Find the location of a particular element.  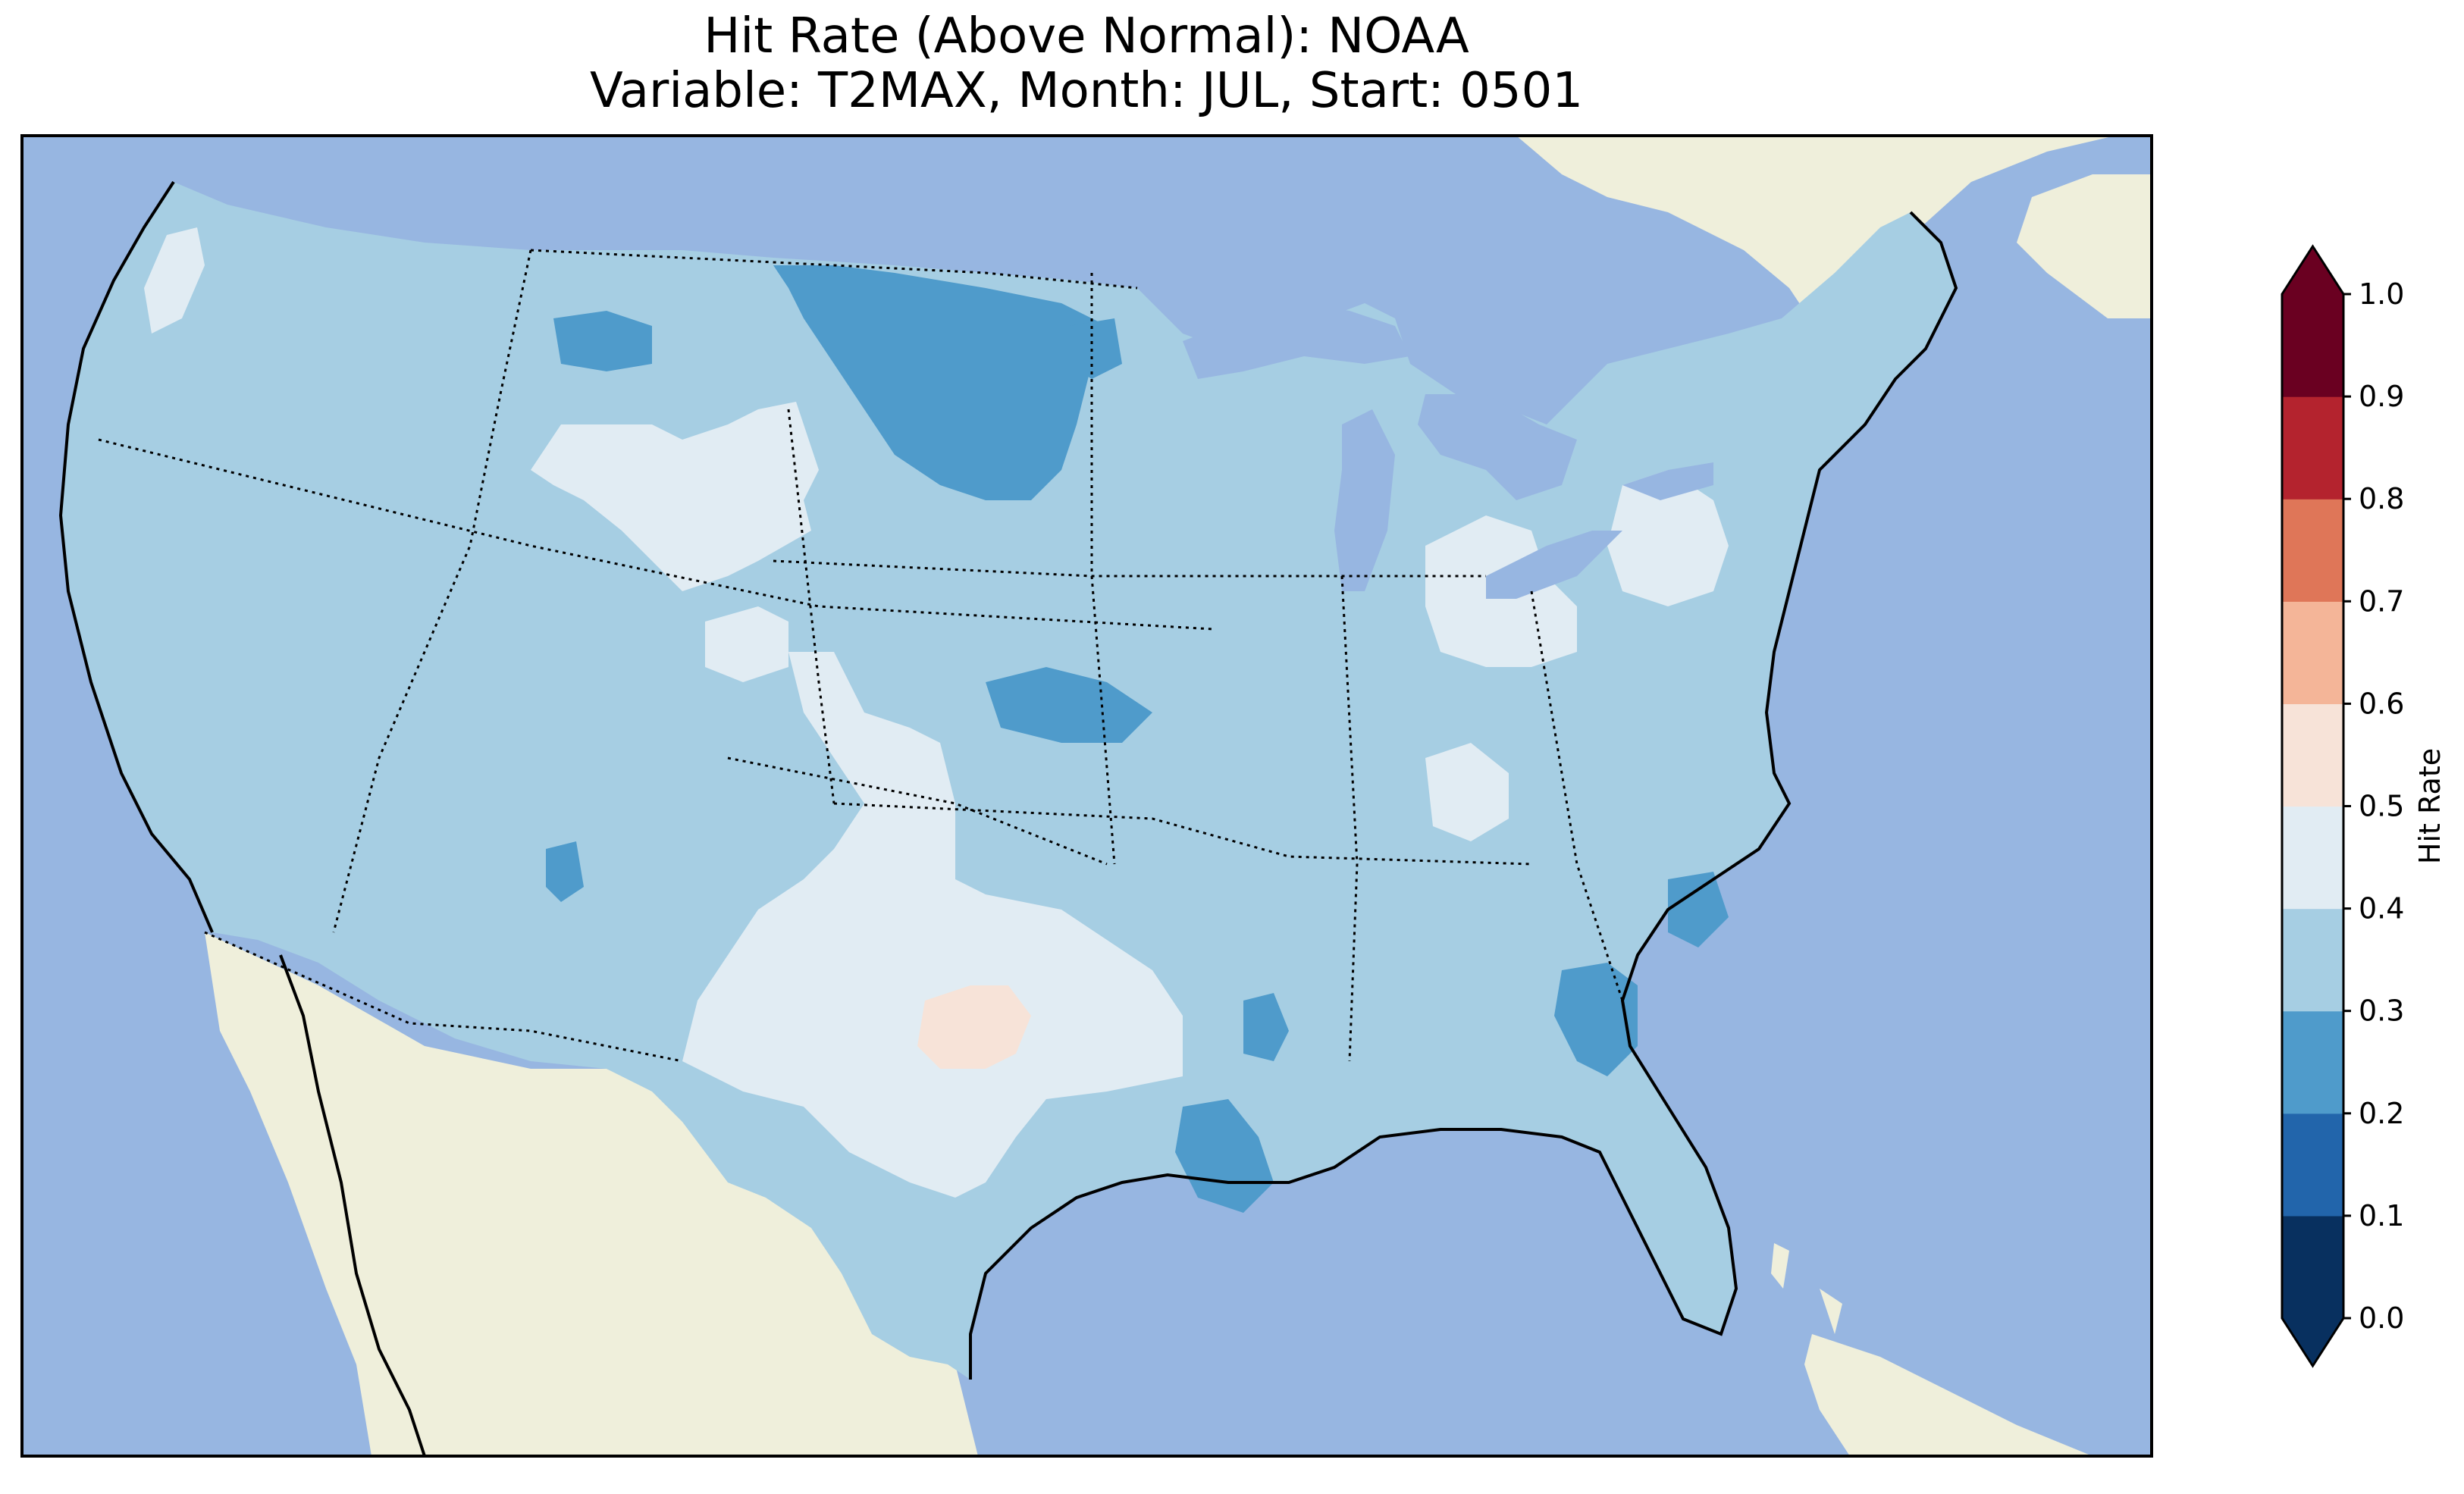

colorbar-tick-label: 0.9 is located at coordinates (2381, 396).